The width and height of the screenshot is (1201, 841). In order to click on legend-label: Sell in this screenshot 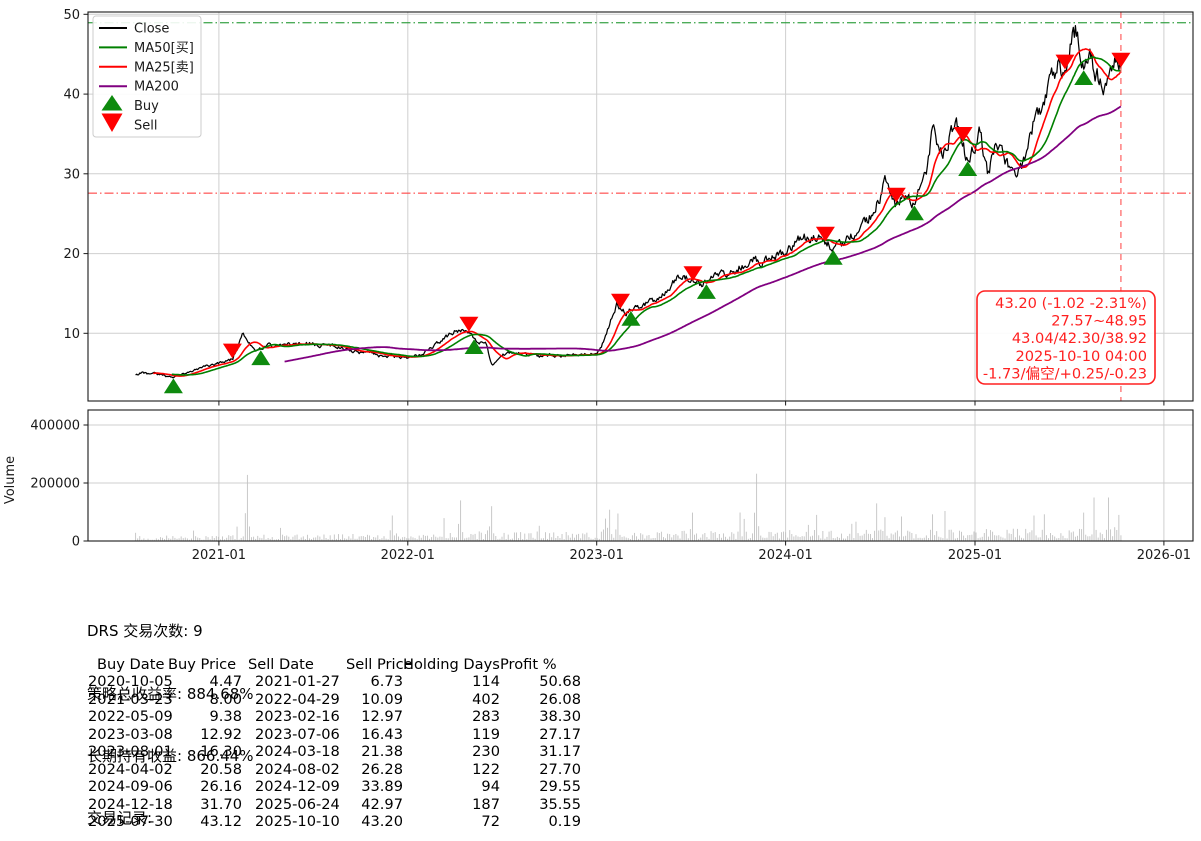, I will do `click(145, 126)`.